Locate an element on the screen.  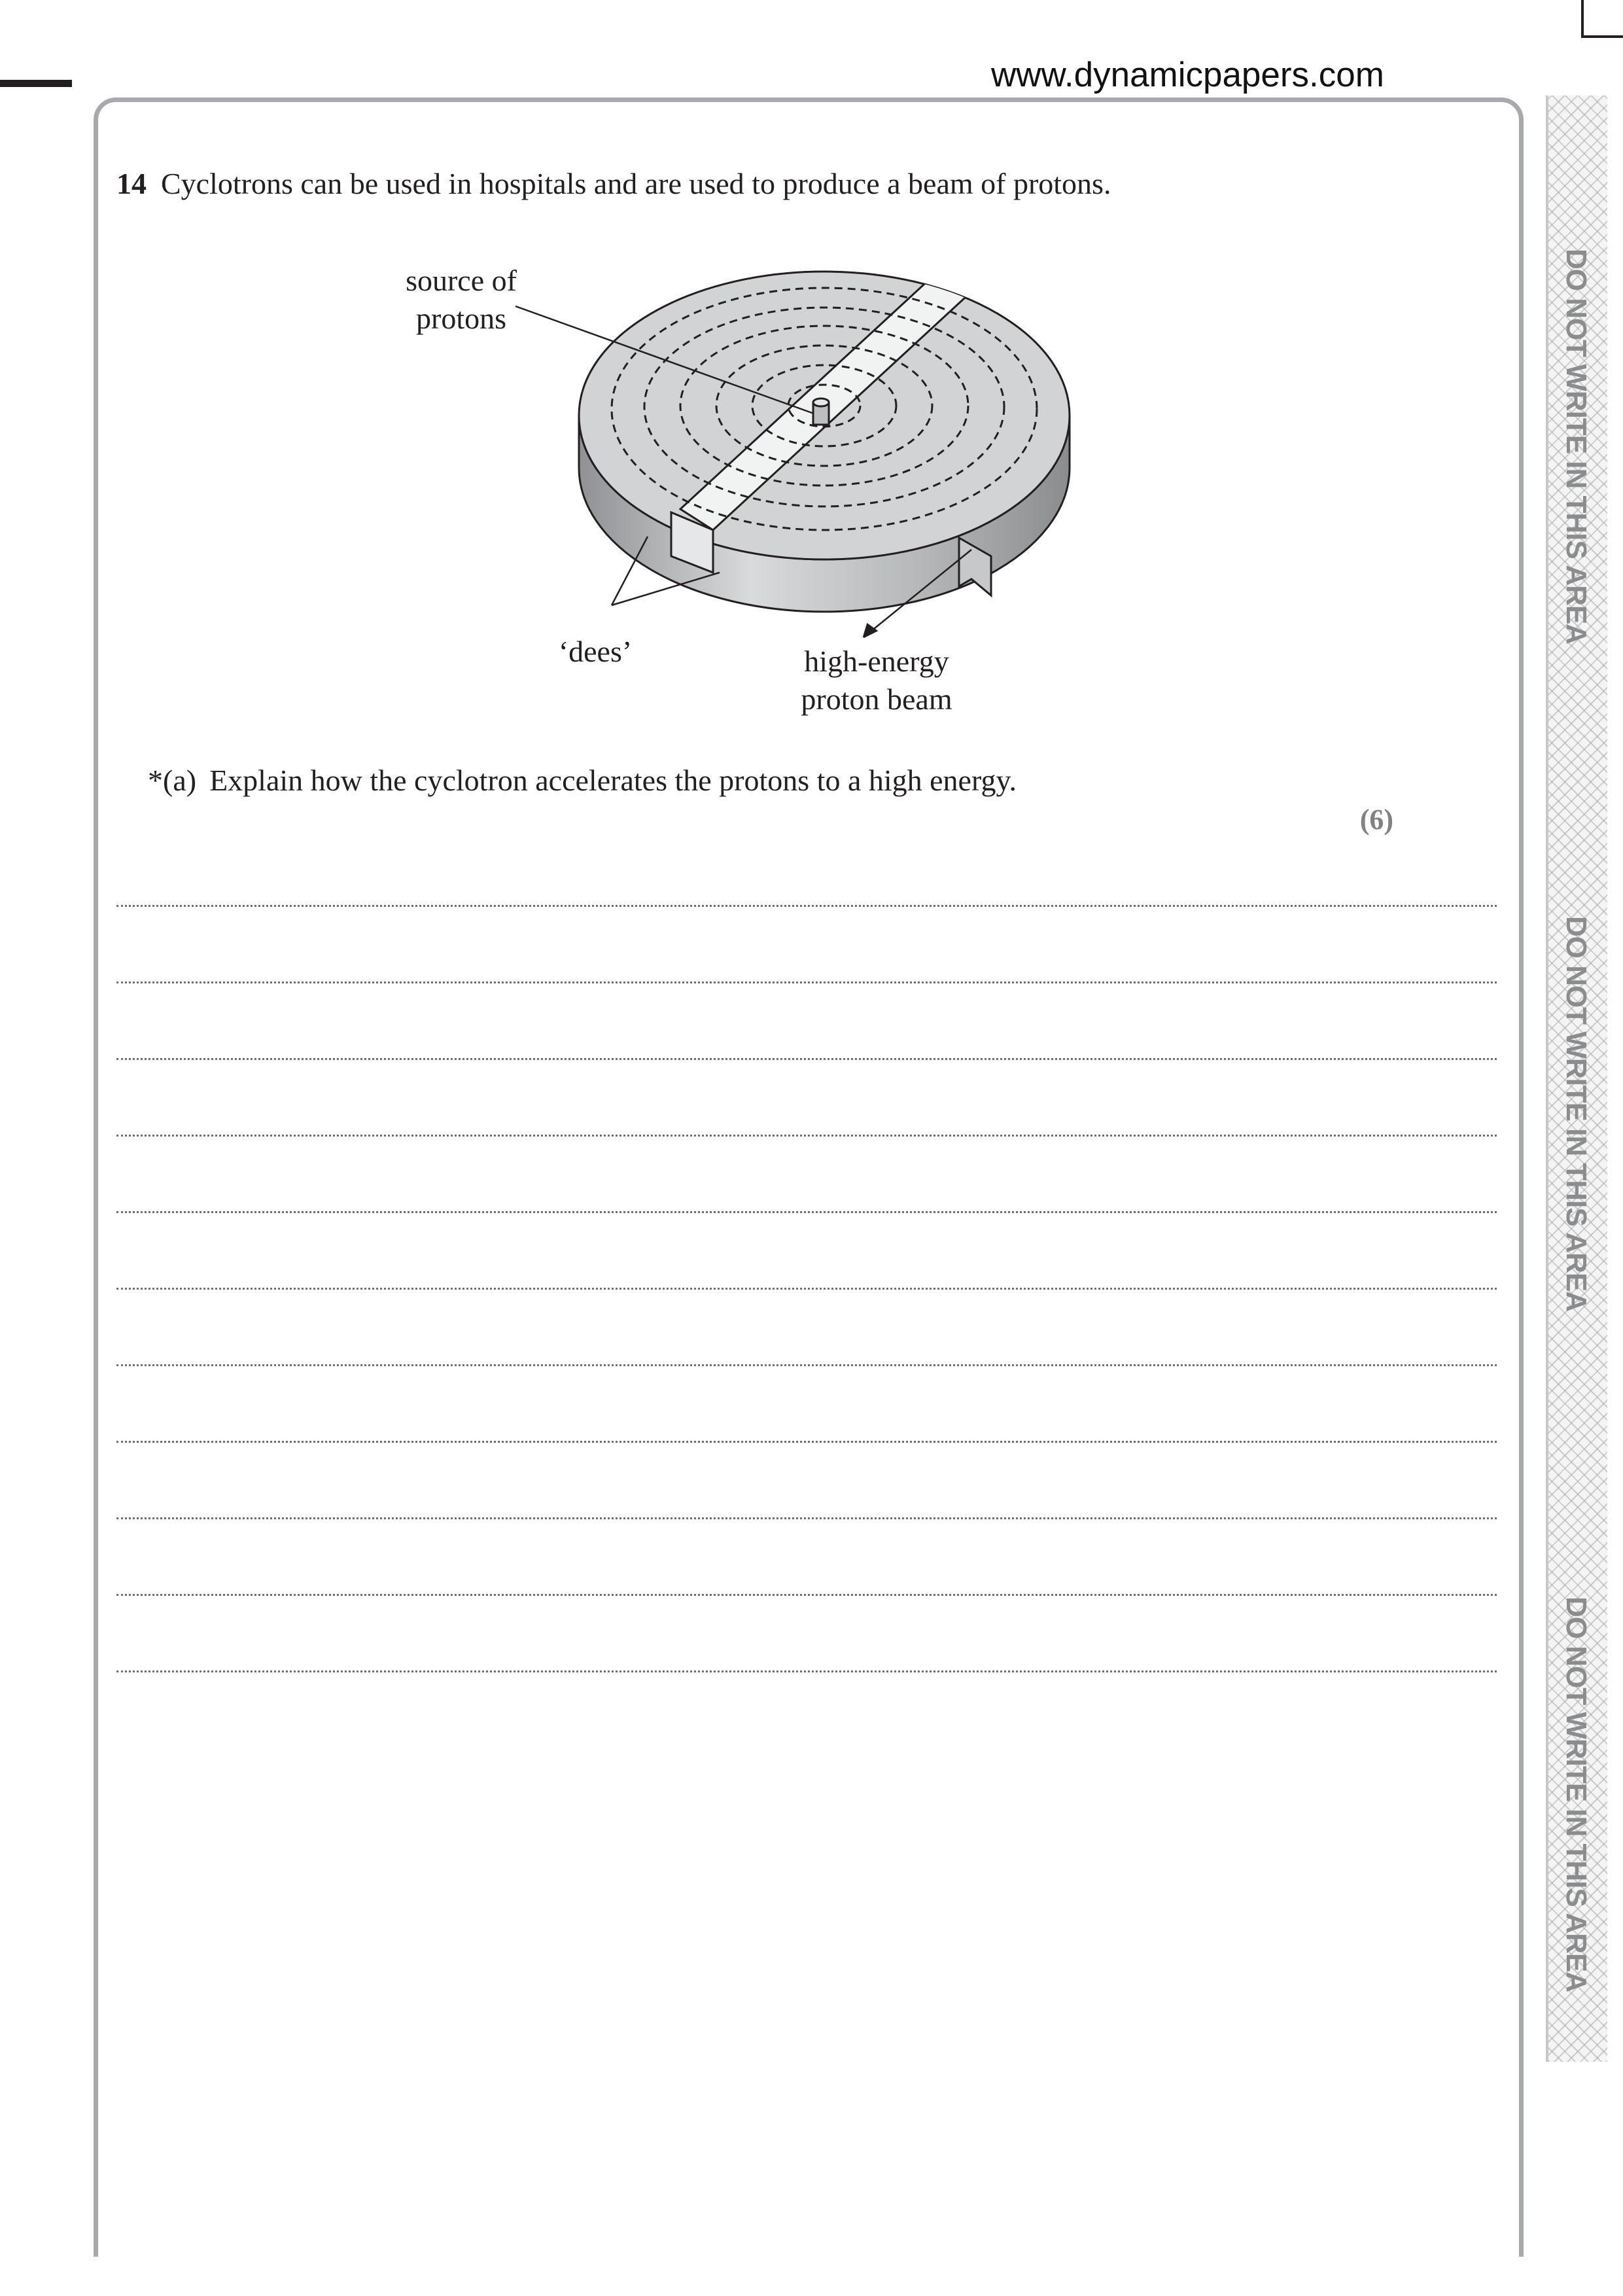
margin-warning-2: DO NOT WRITE IN THIS AREA is located at coordinates (1576, 1114).